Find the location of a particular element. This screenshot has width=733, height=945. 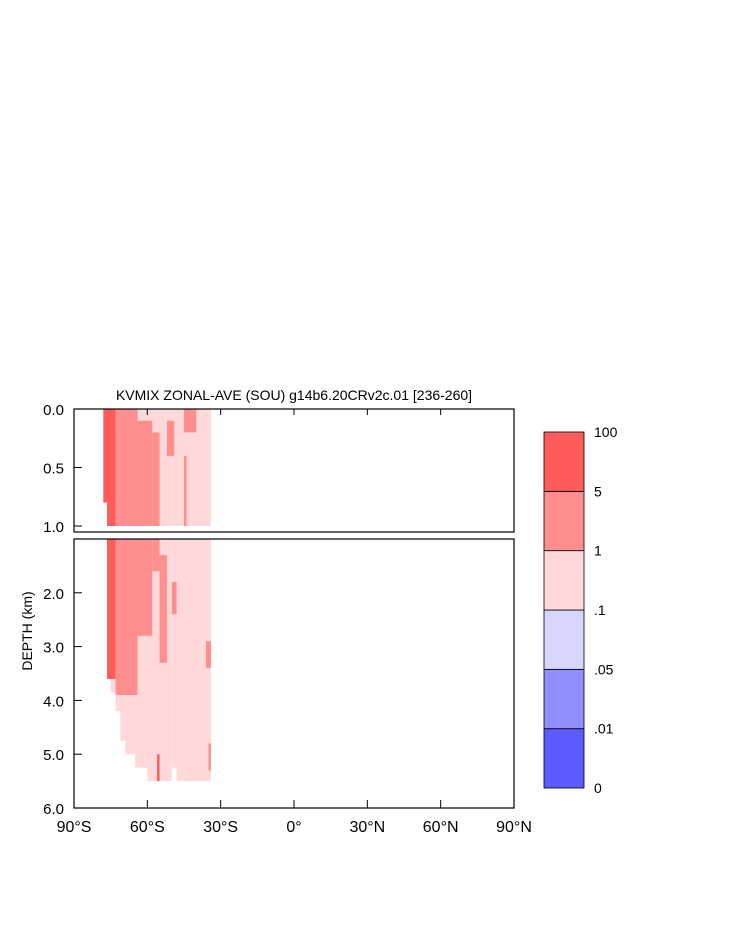

x-tick-label: 90°S is located at coordinates (74, 827).